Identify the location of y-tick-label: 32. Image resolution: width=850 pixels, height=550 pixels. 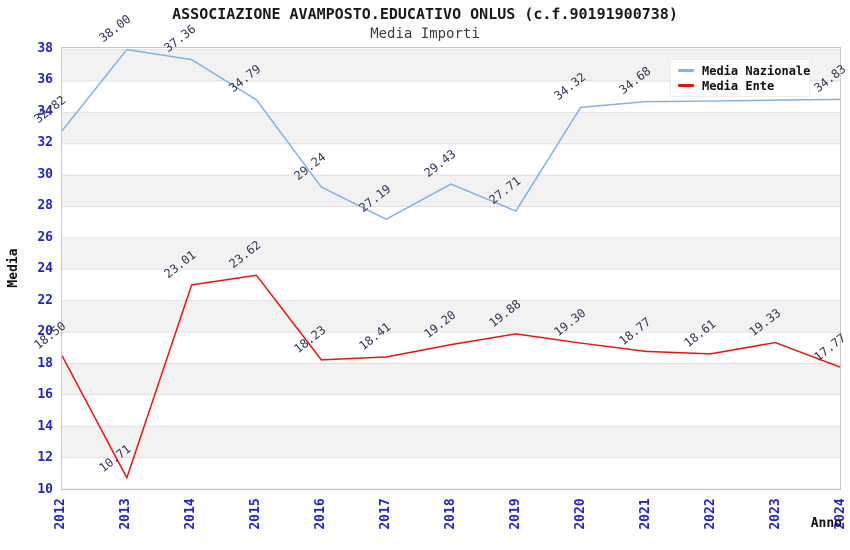
(45, 143).